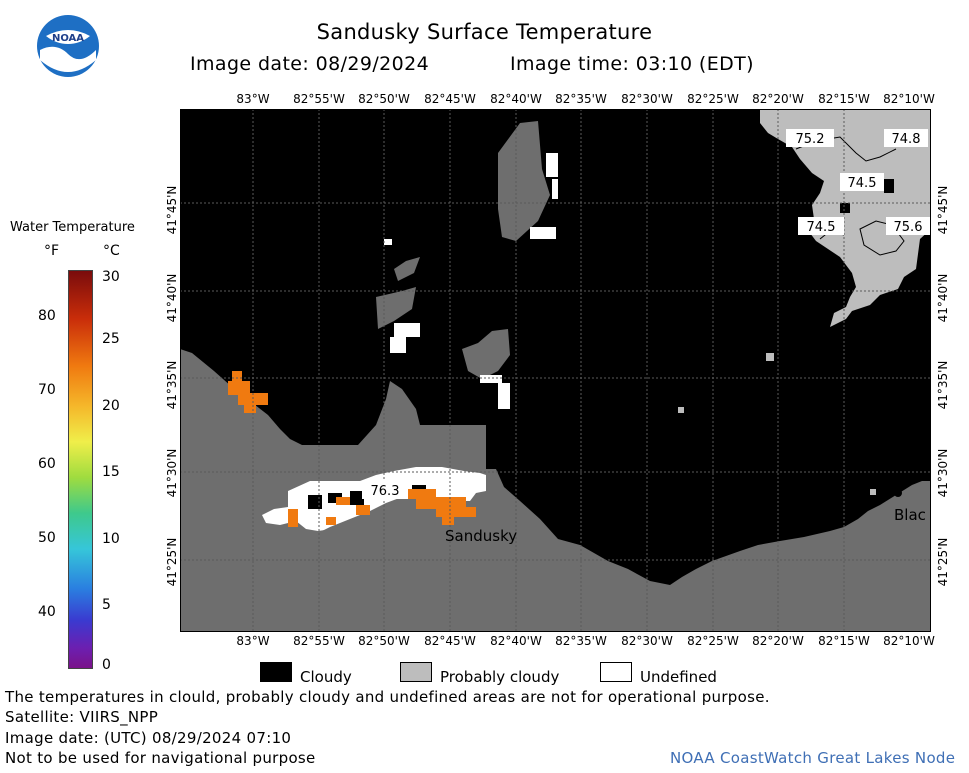  I want to click on f-tick: 50, so click(47, 538).